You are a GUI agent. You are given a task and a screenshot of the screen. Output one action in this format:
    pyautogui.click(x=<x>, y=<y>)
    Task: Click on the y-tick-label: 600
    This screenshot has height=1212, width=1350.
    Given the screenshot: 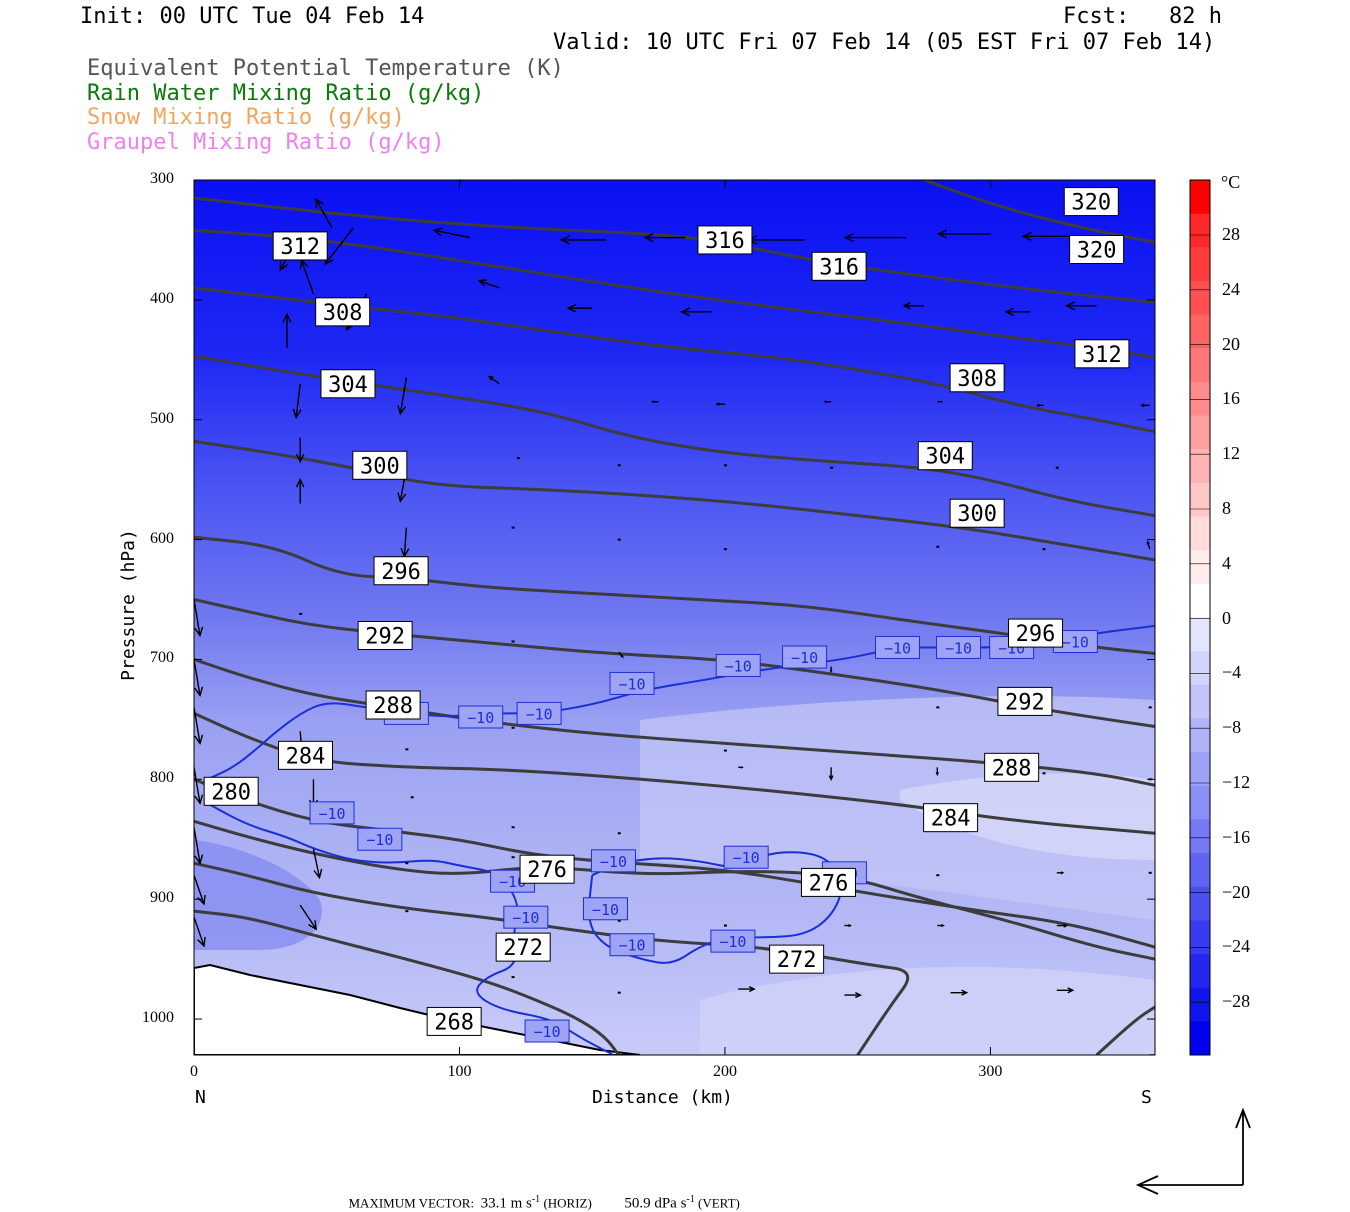 What is the action you would take?
    pyautogui.click(x=162, y=538)
    